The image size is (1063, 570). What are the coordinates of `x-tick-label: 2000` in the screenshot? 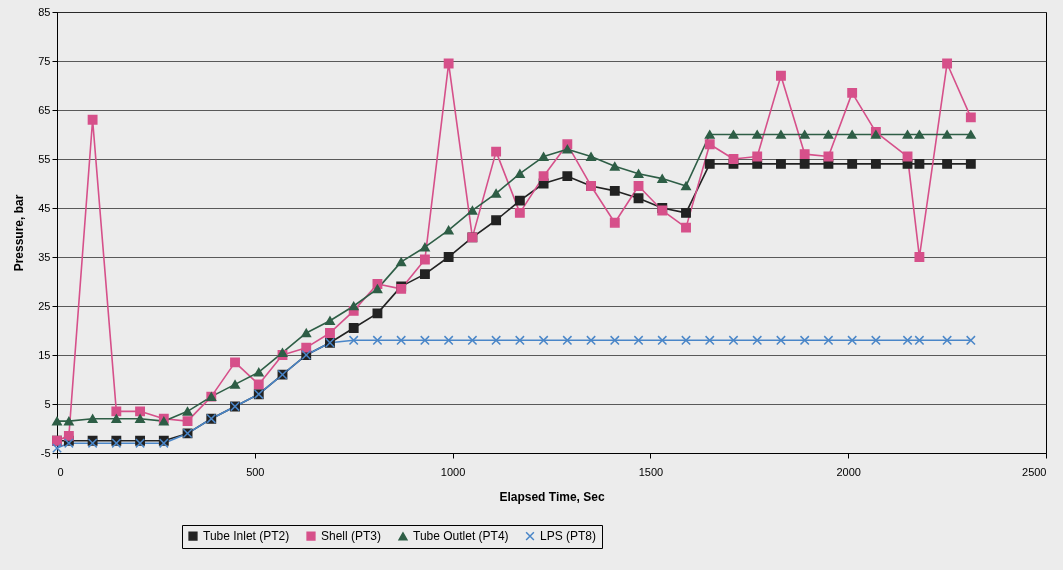 It's located at (848, 471).